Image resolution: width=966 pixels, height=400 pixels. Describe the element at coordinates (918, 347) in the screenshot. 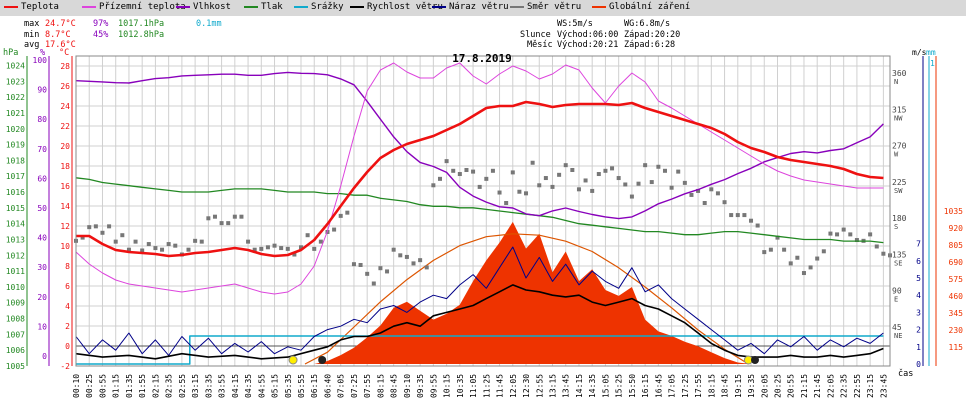

I see `tick-label-wind: 1` at that location.